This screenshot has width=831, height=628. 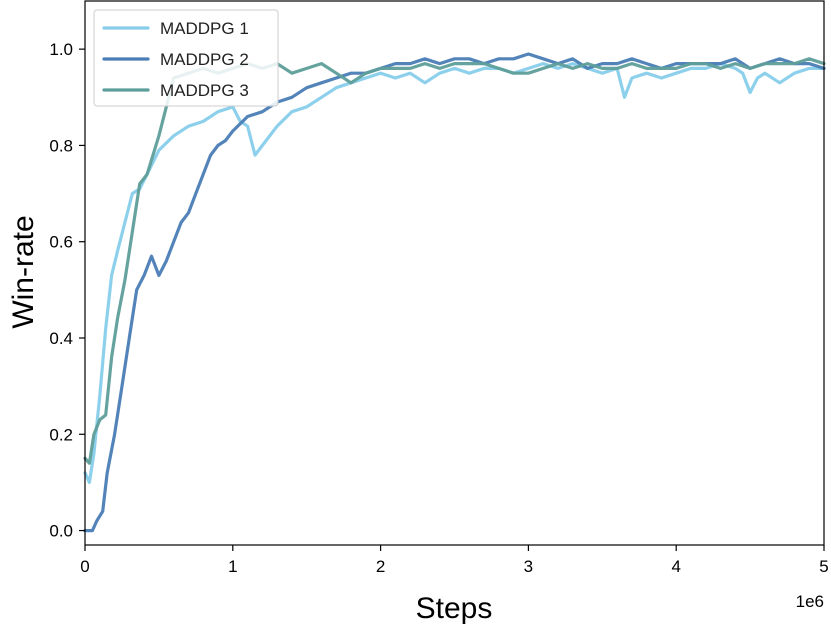 What do you see at coordinates (204, 90) in the screenshot?
I see `legend-label-3: MADDPG 3` at bounding box center [204, 90].